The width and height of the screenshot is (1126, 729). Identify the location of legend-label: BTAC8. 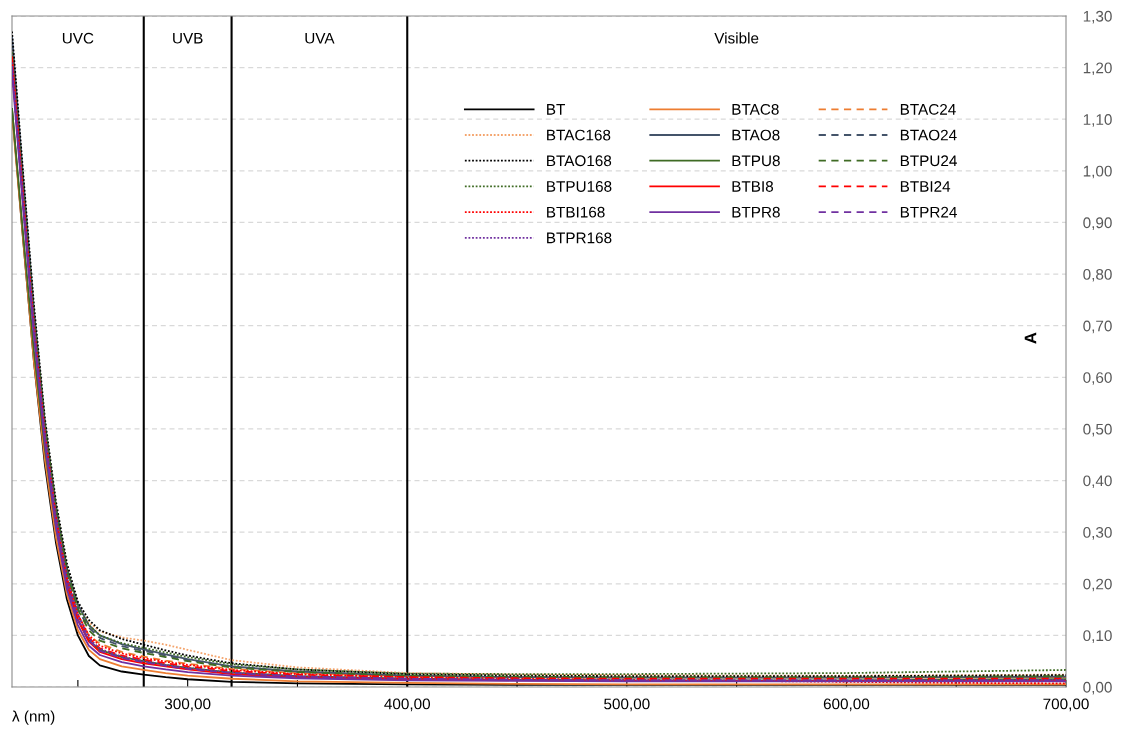
(755, 109).